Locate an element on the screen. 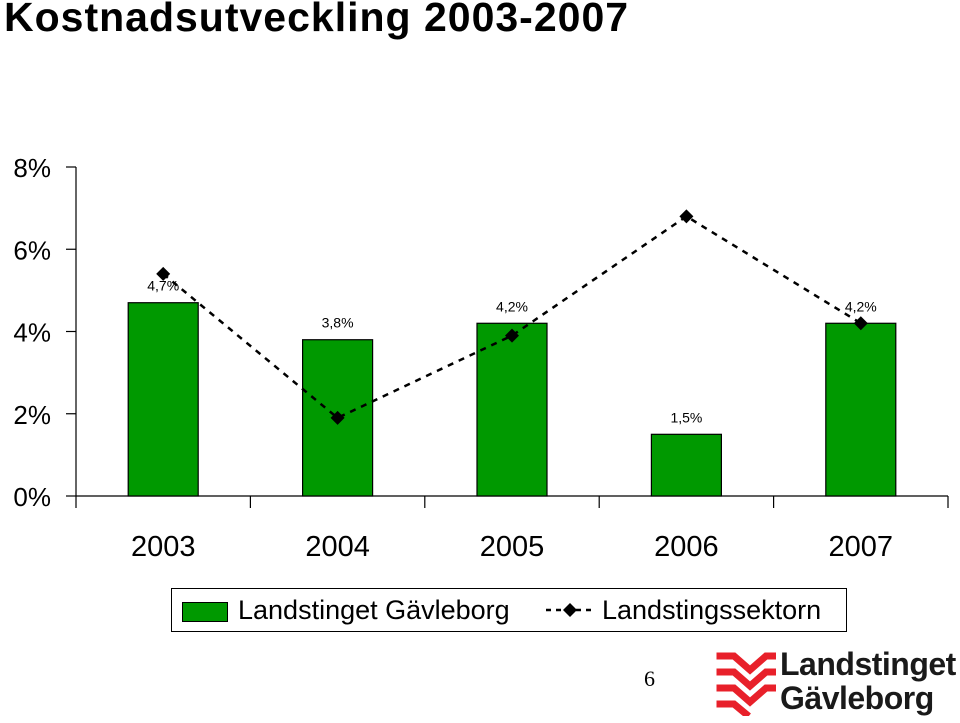 The width and height of the screenshot is (960, 723). bar-2005 is located at coordinates (512, 409).